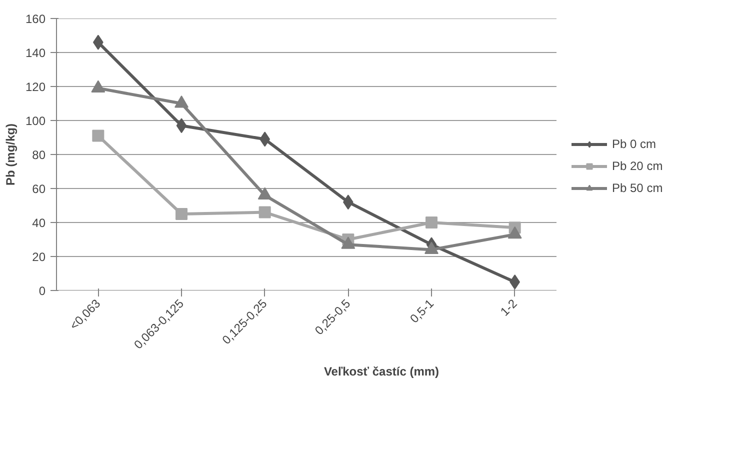 The image size is (750, 461). I want to click on y-tick-label: 40, so click(39, 223).